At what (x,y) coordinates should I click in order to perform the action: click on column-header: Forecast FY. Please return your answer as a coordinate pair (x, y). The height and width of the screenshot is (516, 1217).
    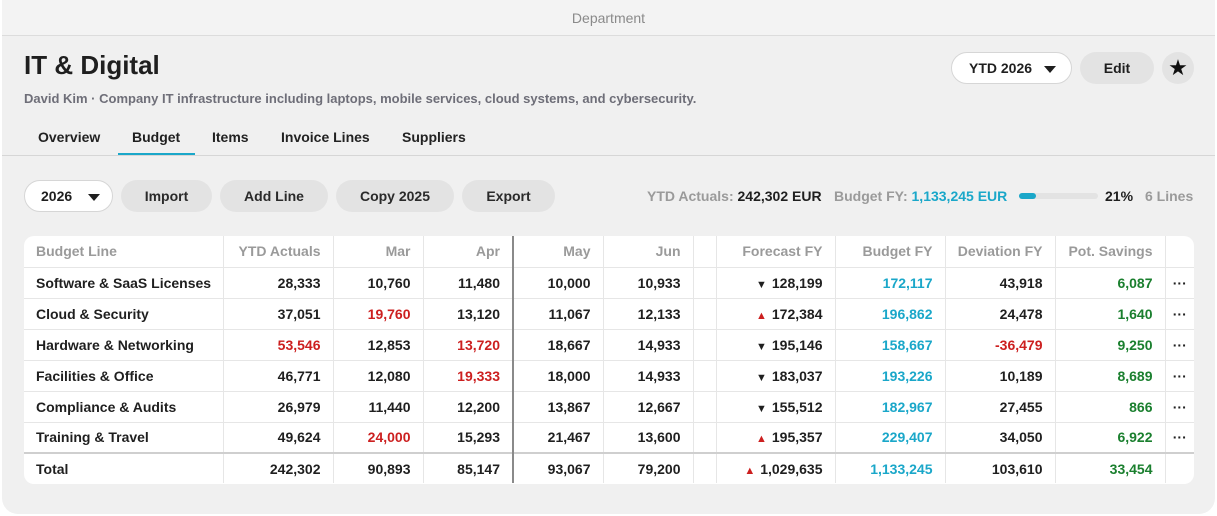
    Looking at the image, I should click on (776, 252).